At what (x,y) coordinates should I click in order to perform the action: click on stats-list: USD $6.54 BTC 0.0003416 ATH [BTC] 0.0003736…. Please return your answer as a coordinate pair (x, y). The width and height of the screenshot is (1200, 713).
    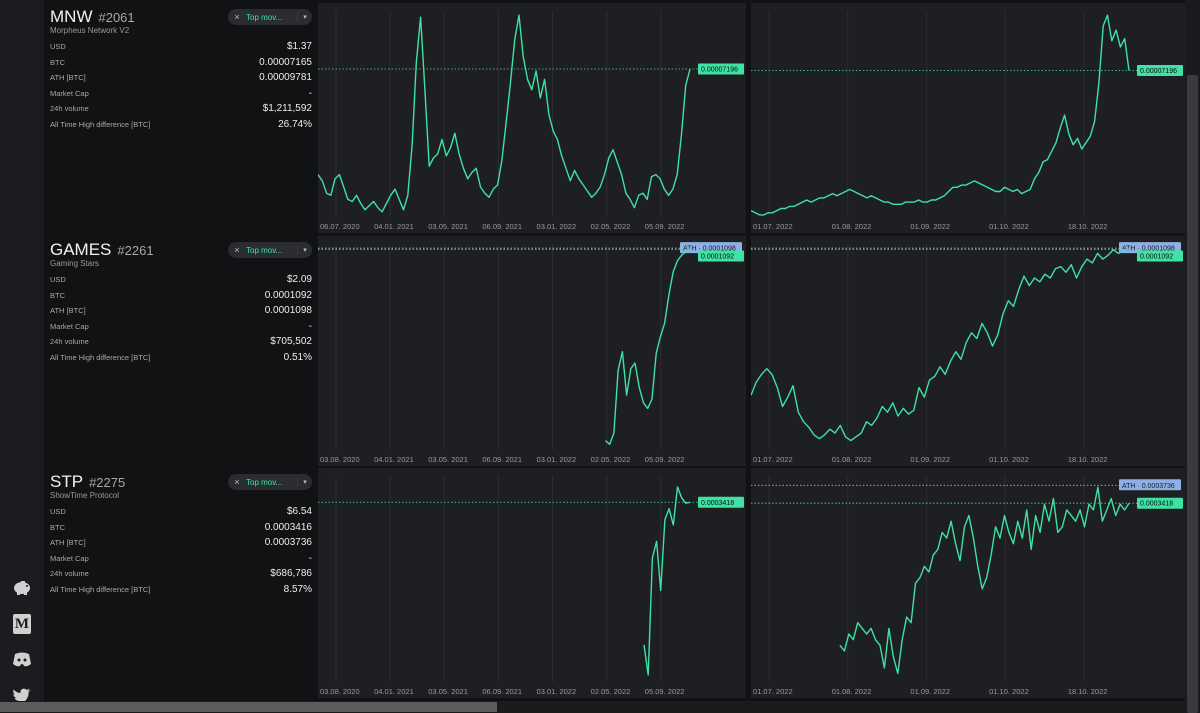
    Looking at the image, I should click on (181, 550).